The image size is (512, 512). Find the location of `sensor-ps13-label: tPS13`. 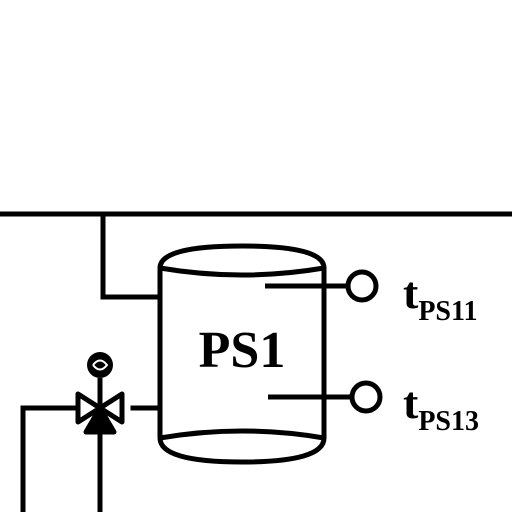

sensor-ps13-label: tPS13 is located at coordinates (441, 407).